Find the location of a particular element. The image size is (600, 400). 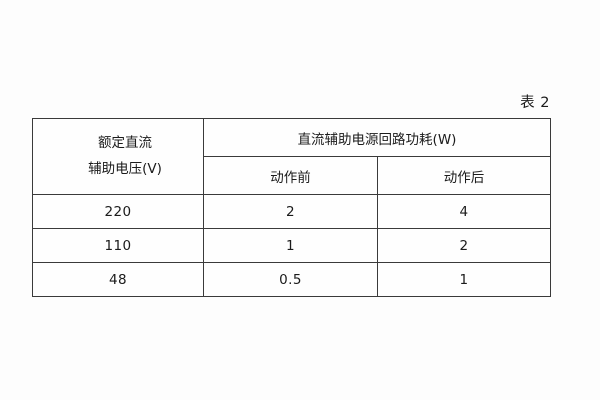

header-cell-group-power-consumption: 直流辅助电源回路功耗(W) is located at coordinates (377, 137).